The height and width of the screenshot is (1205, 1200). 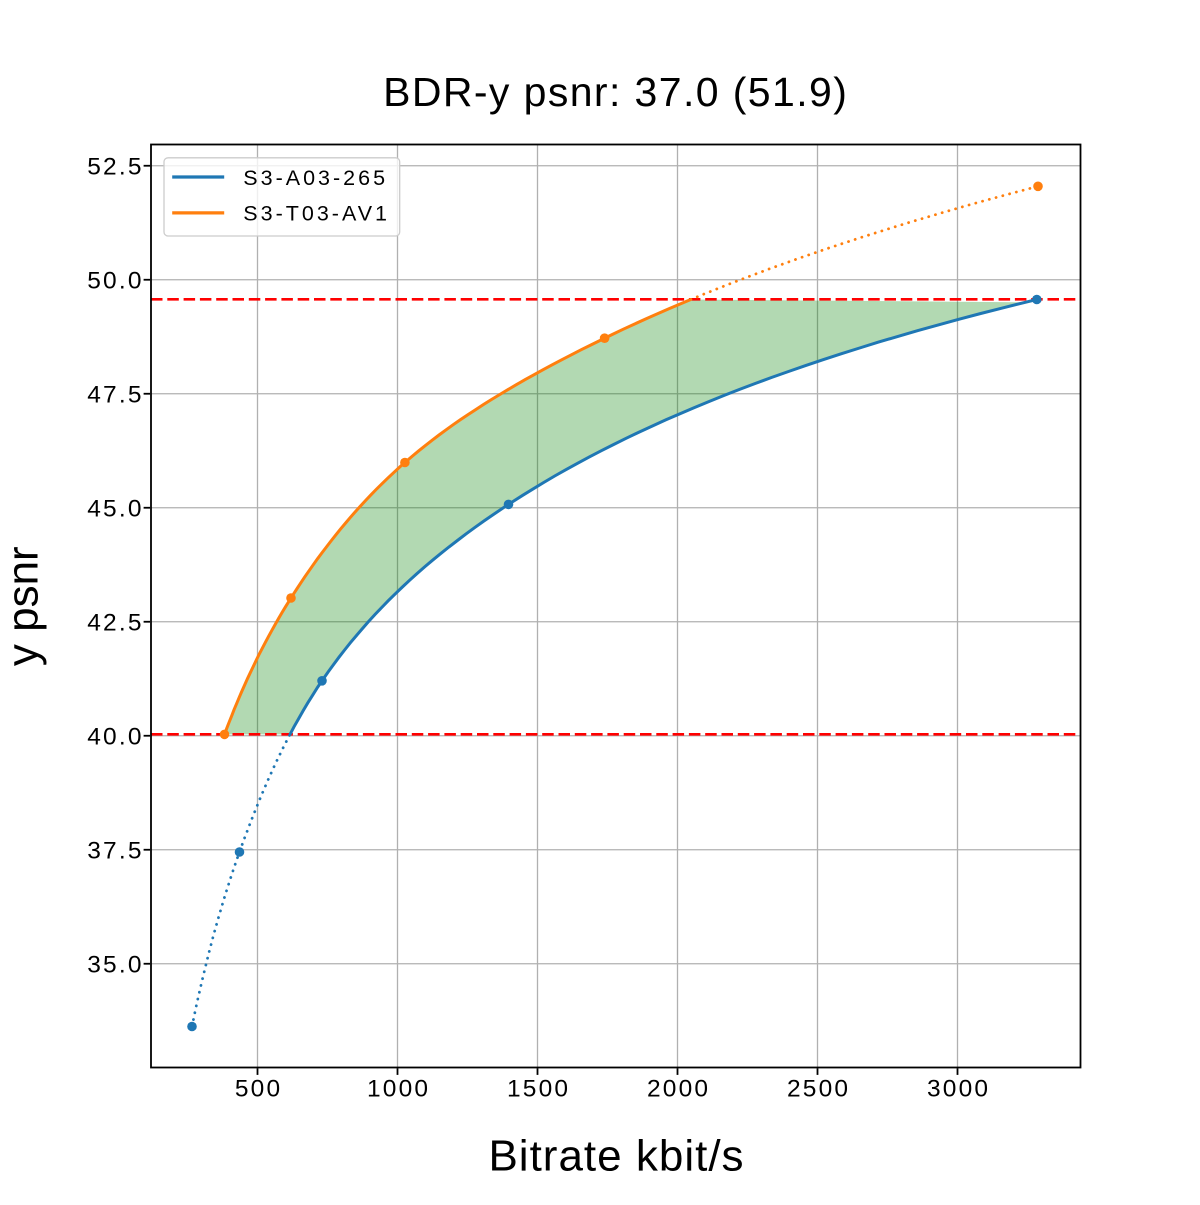 I want to click on svg-text: 52.5, so click(x=115, y=167).